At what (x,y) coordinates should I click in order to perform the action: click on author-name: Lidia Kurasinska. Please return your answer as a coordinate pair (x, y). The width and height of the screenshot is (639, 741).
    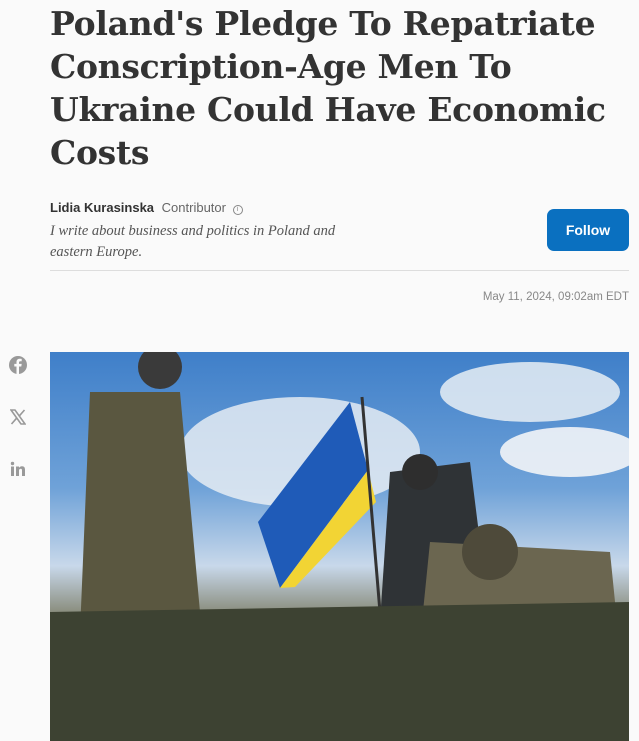
    Looking at the image, I should click on (102, 207).